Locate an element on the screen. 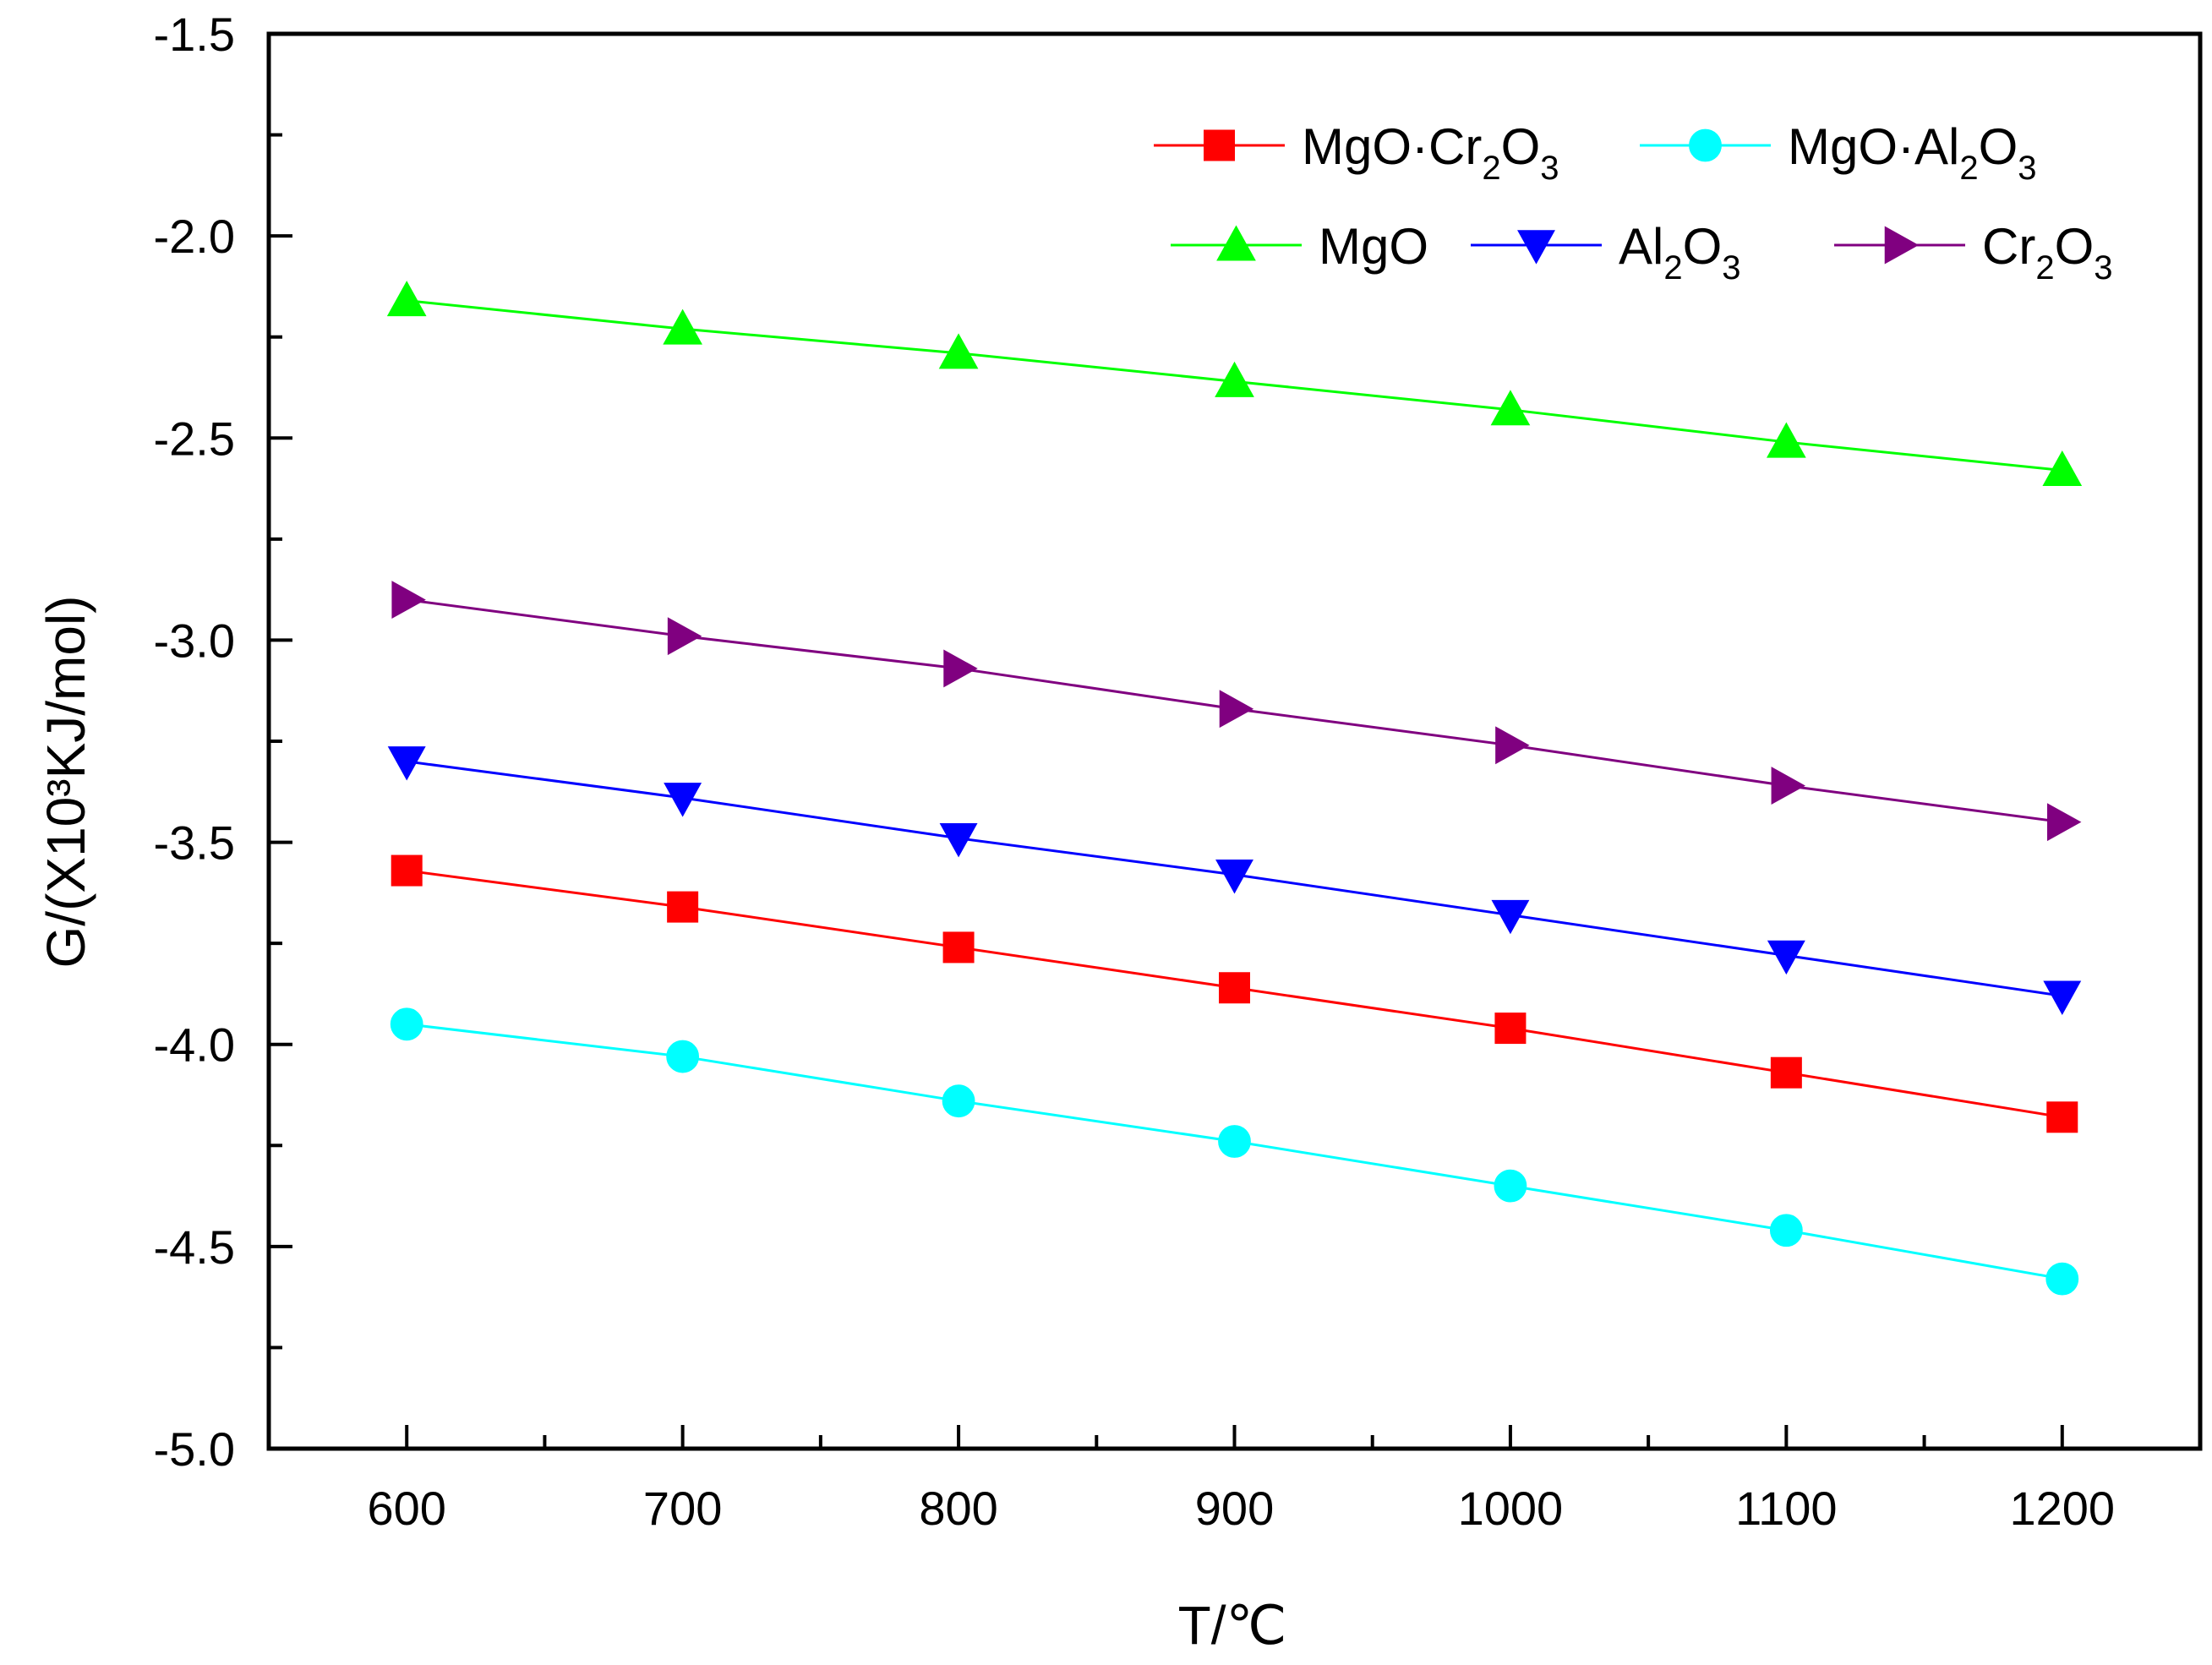 Image resolution: width=2212 pixels, height=1665 pixels. x-tick-label: 700 is located at coordinates (682, 1508).